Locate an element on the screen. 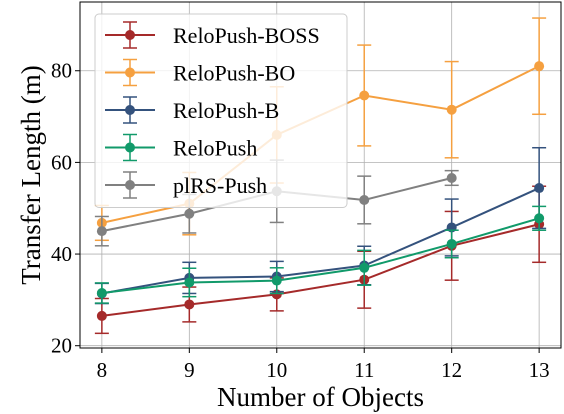 The image size is (564, 414). x-tick-label: 8 is located at coordinates (102, 370).